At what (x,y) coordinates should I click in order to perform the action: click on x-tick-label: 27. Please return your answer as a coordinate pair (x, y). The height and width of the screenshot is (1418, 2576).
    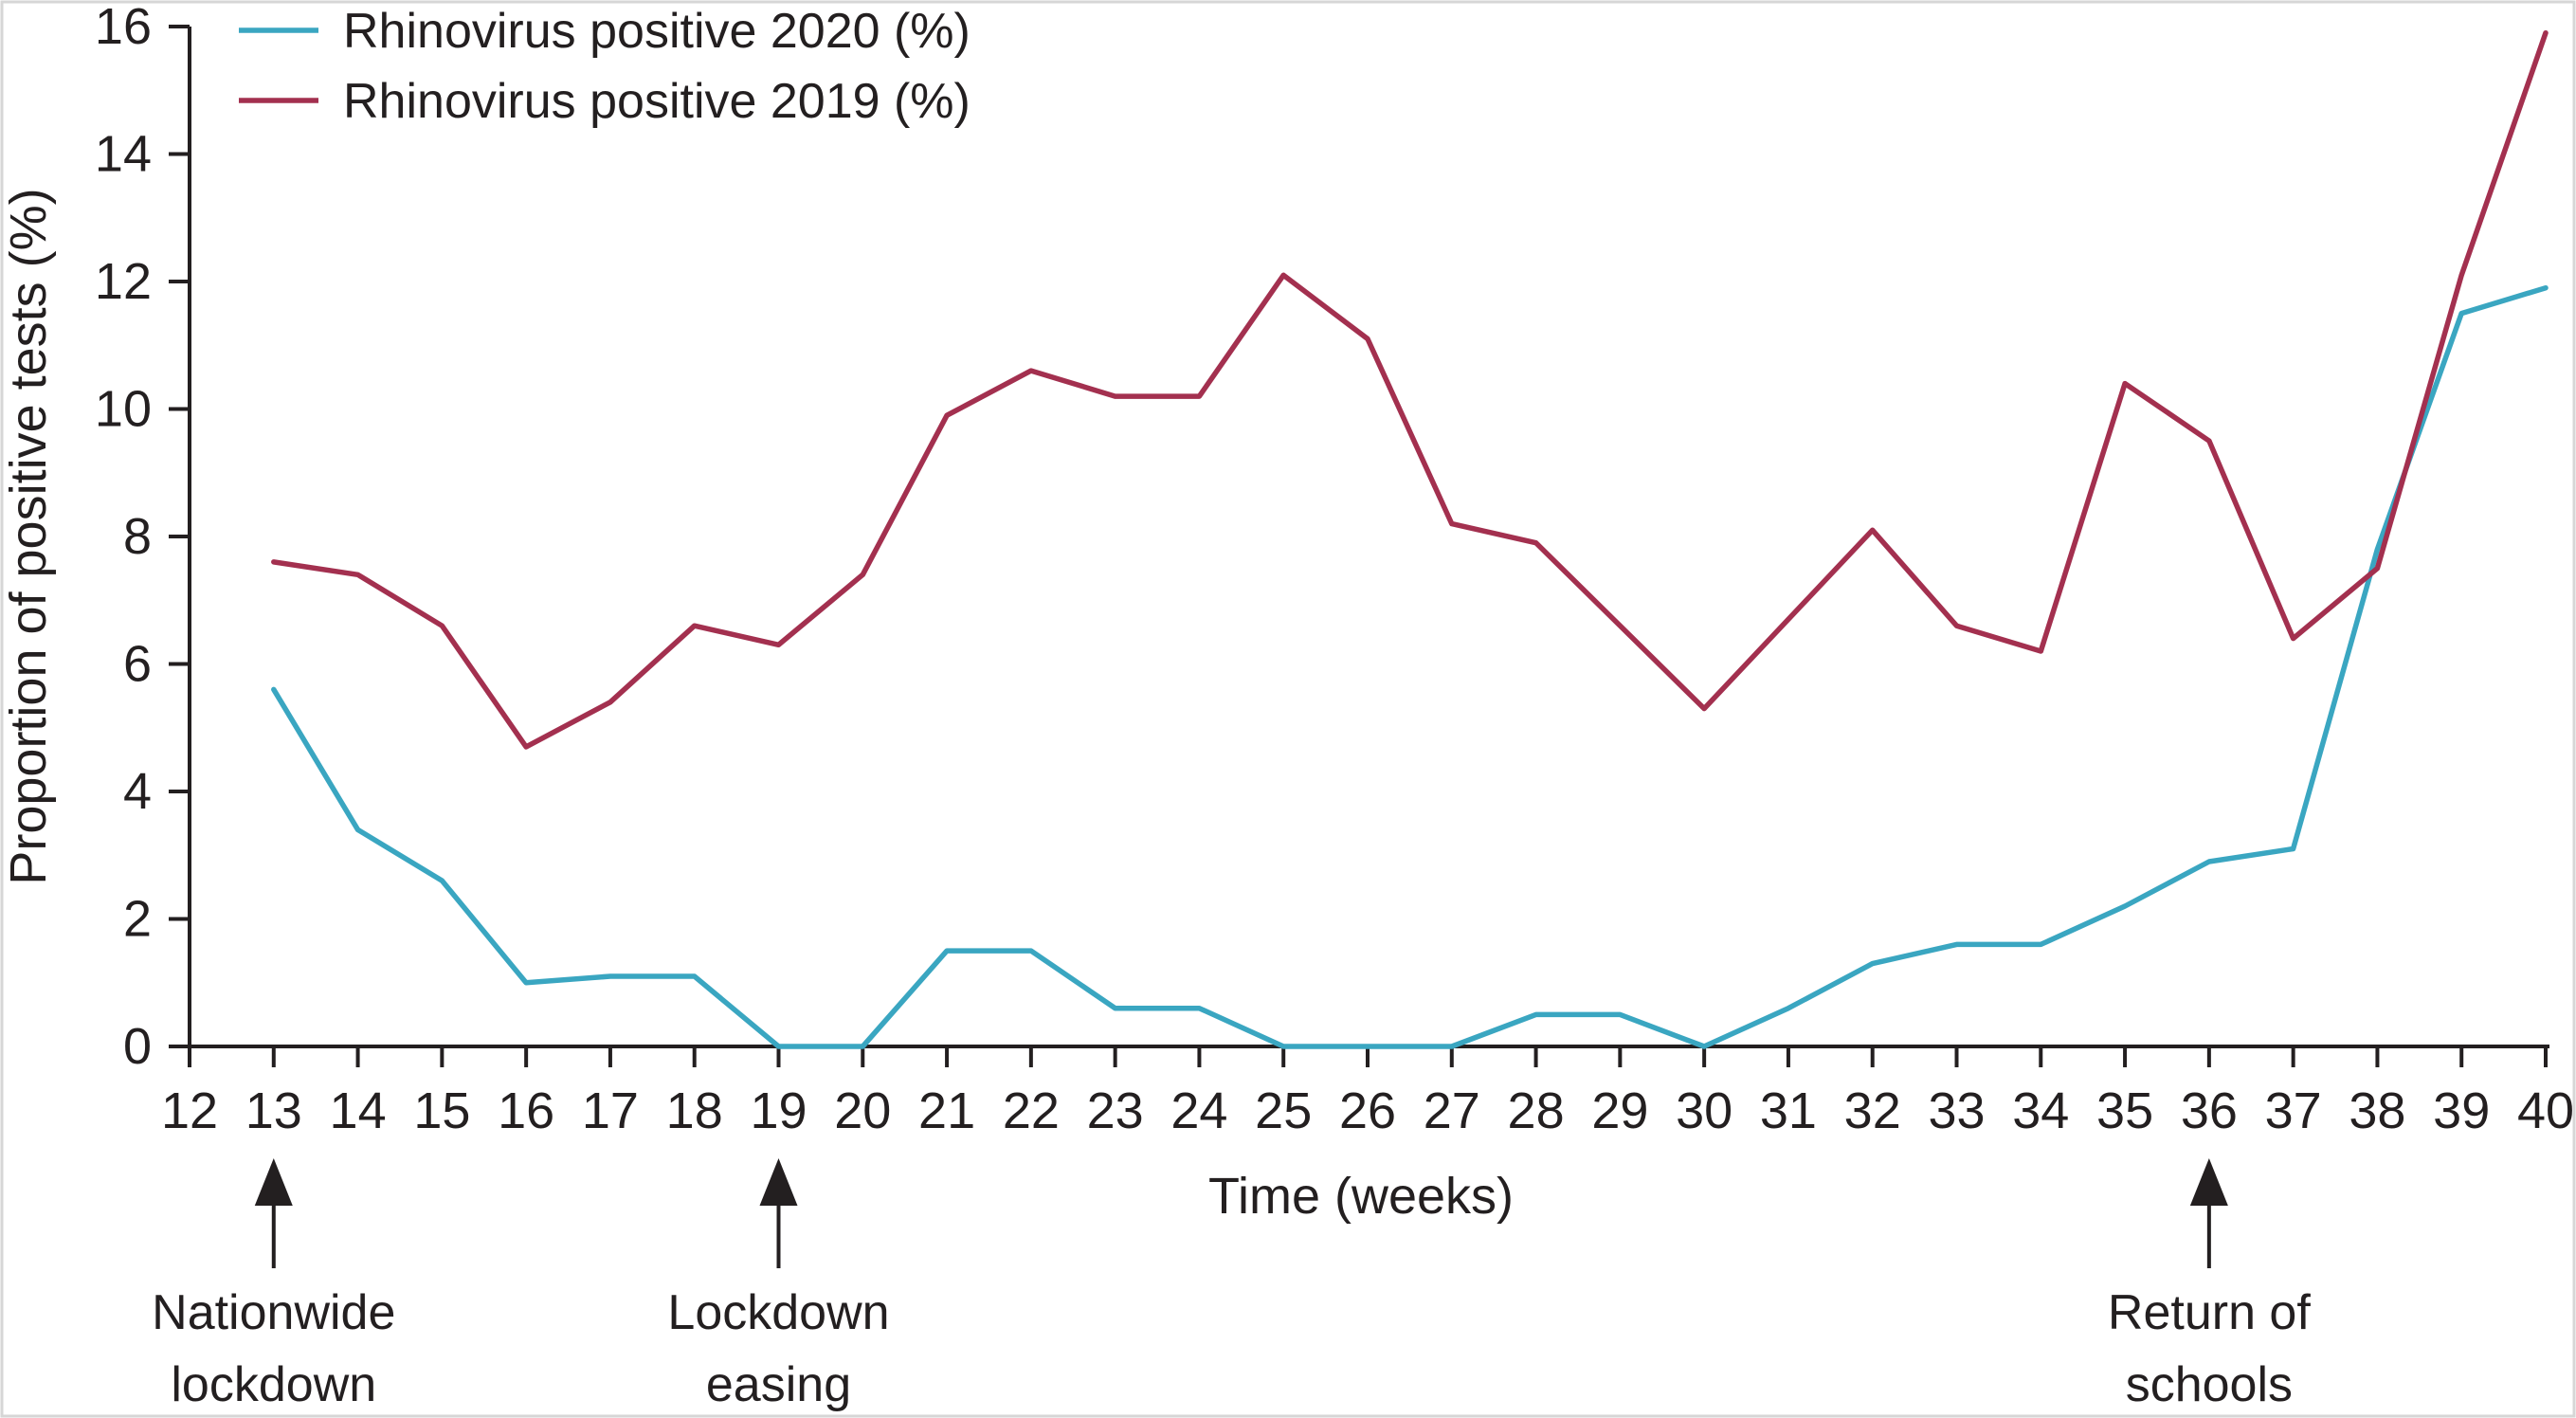
    Looking at the image, I should click on (1452, 1110).